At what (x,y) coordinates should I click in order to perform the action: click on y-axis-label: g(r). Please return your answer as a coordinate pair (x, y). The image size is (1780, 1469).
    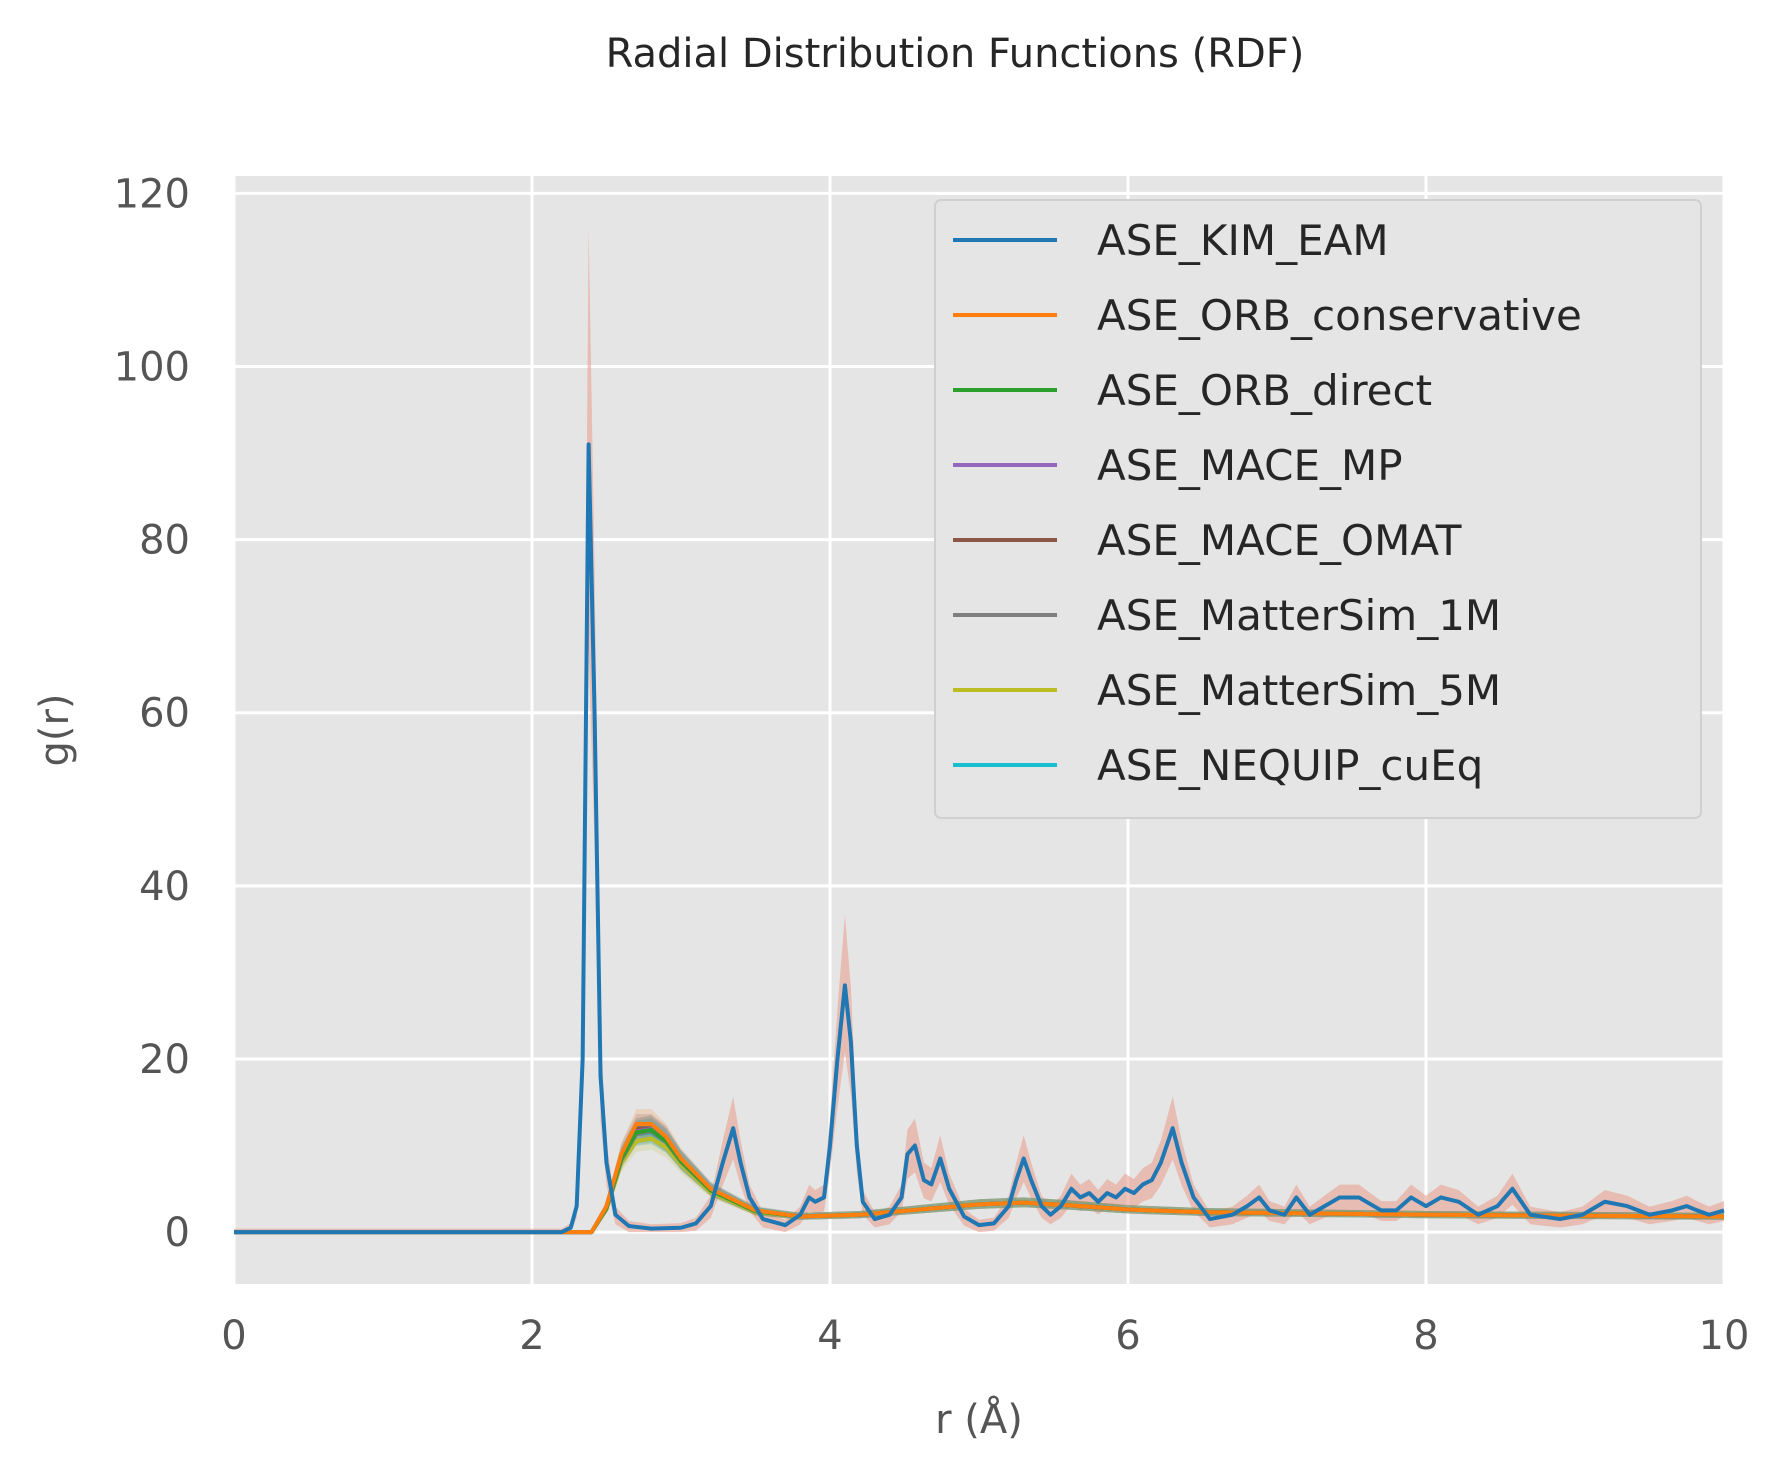
    Looking at the image, I should click on (55, 729).